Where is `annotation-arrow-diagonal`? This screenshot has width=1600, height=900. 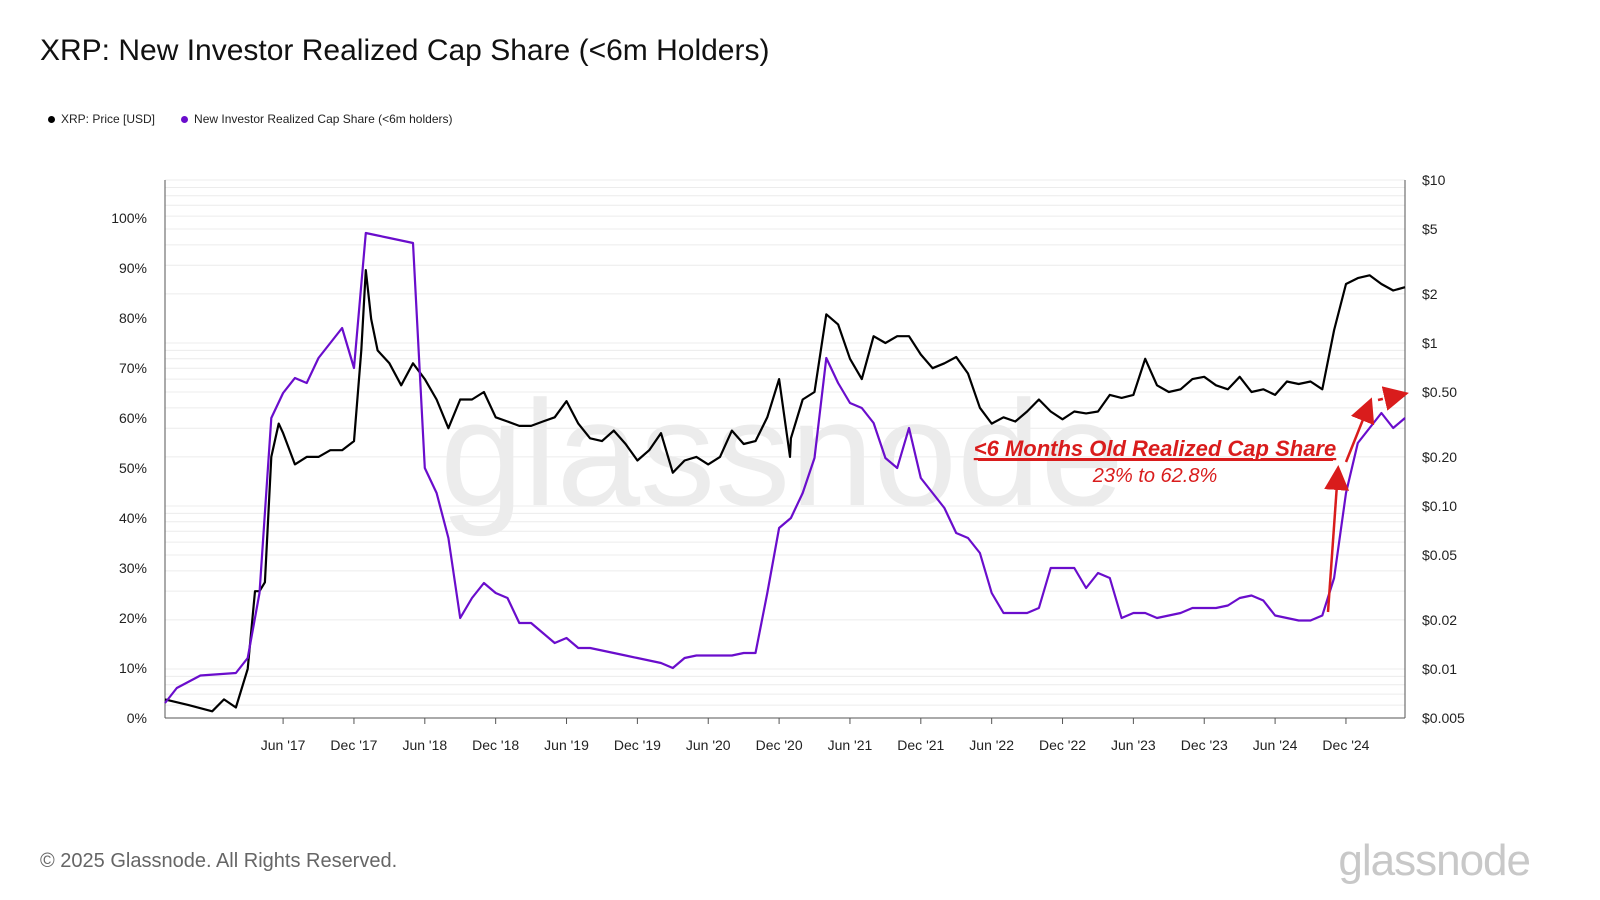 annotation-arrow-diagonal is located at coordinates (1359, 430).